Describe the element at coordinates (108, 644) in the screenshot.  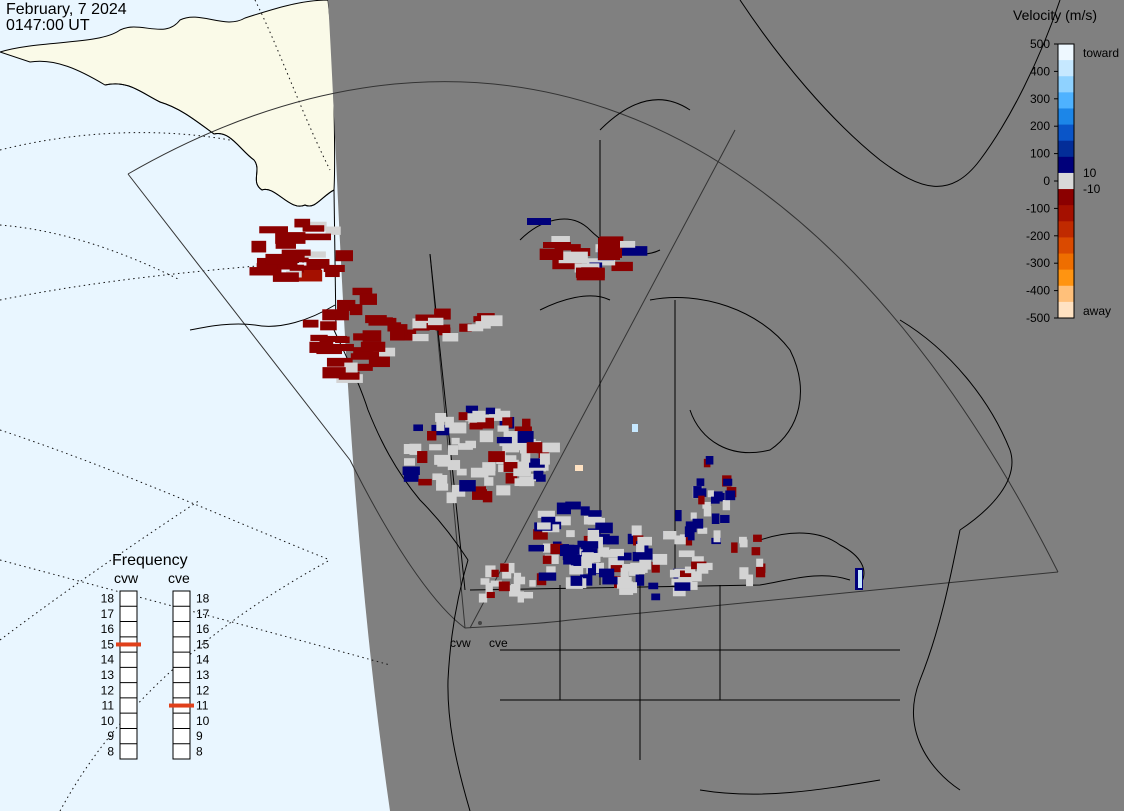
I see `frequency-tick-left: 15` at that location.